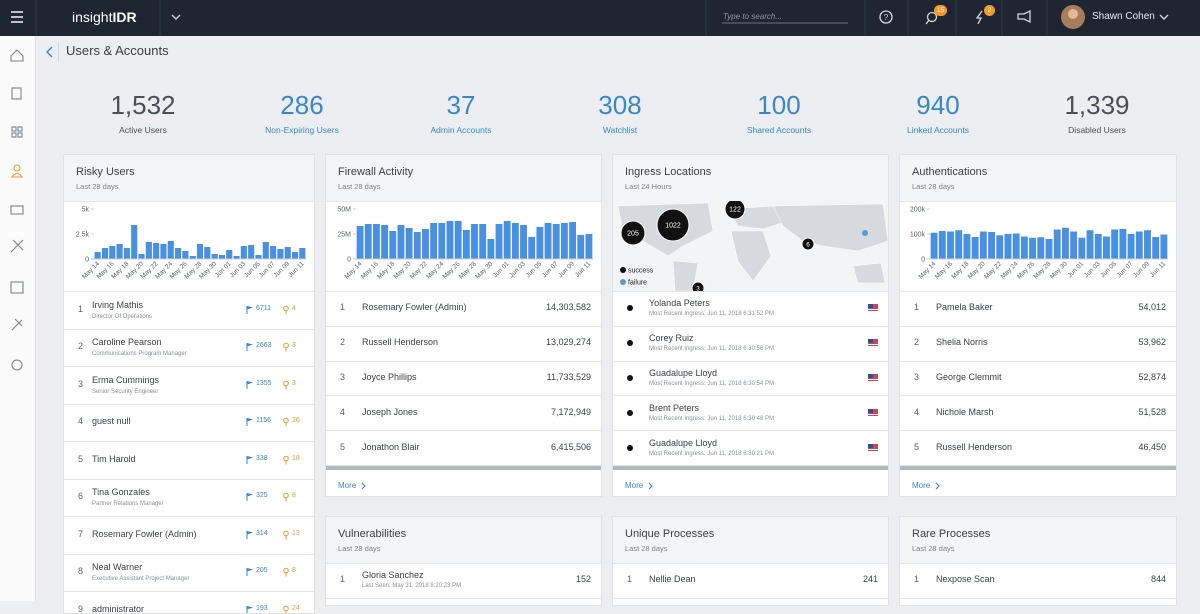 This screenshot has height=614, width=1200. I want to click on row-name: Rosemary Fowler (Admin), so click(414, 307).